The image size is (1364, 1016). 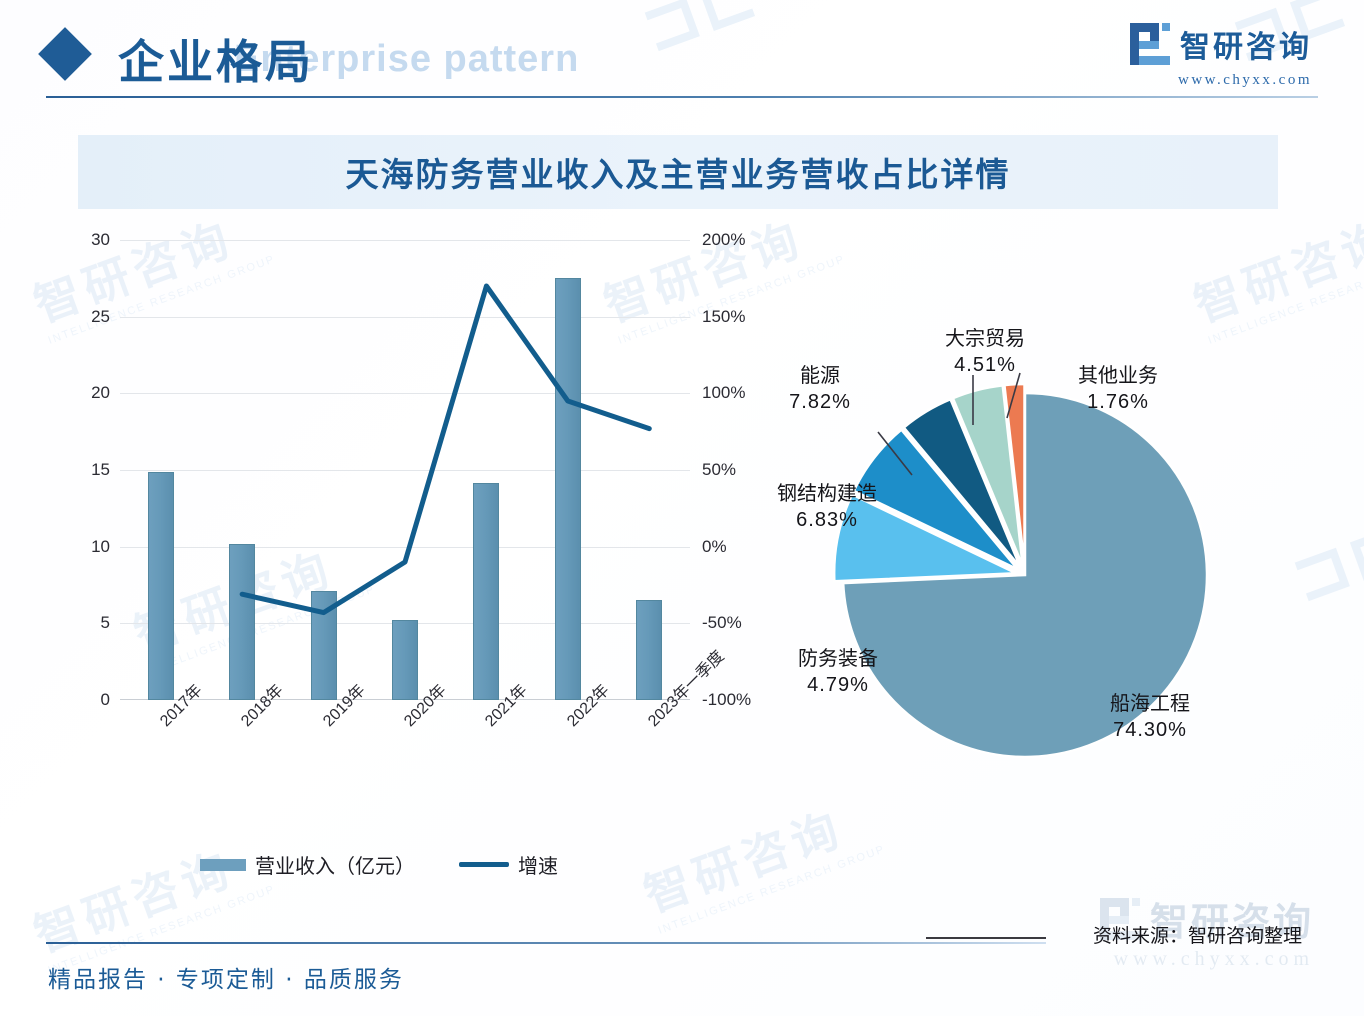 I want to click on legend-label: 营业收入（亿元）, so click(x=335, y=866).